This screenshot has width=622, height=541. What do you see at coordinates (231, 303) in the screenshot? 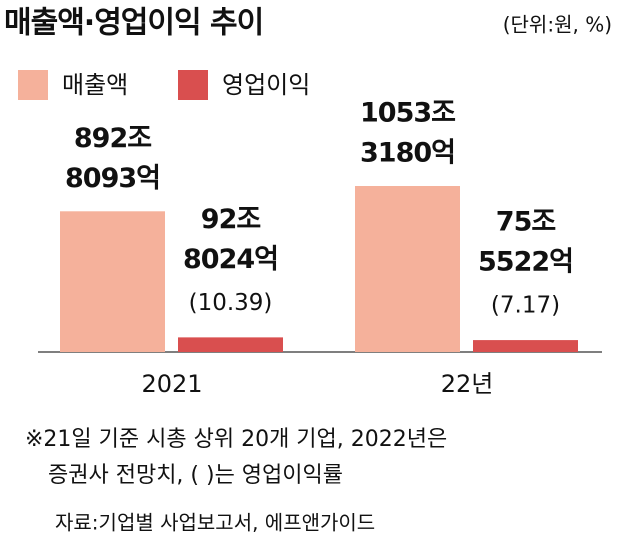
I see `margin-label: (10.39)` at bounding box center [231, 303].